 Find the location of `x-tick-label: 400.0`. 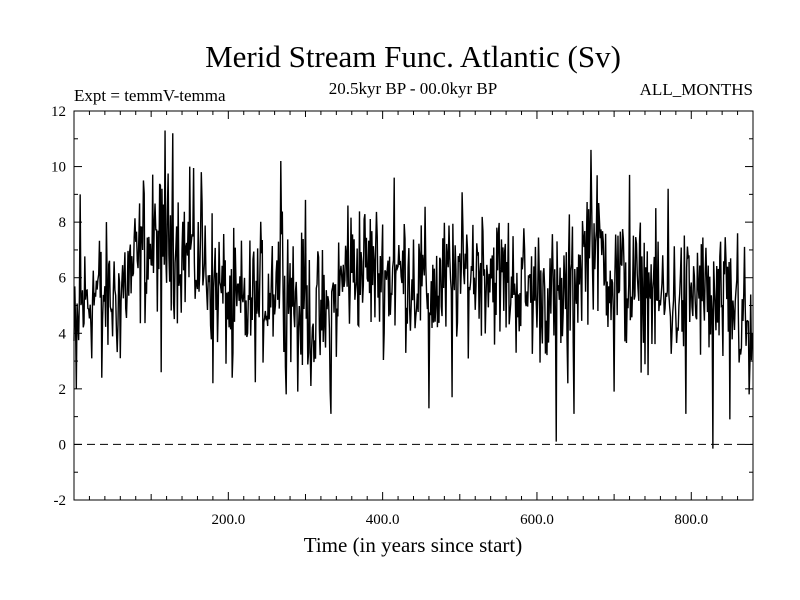

x-tick-label: 400.0 is located at coordinates (383, 520).